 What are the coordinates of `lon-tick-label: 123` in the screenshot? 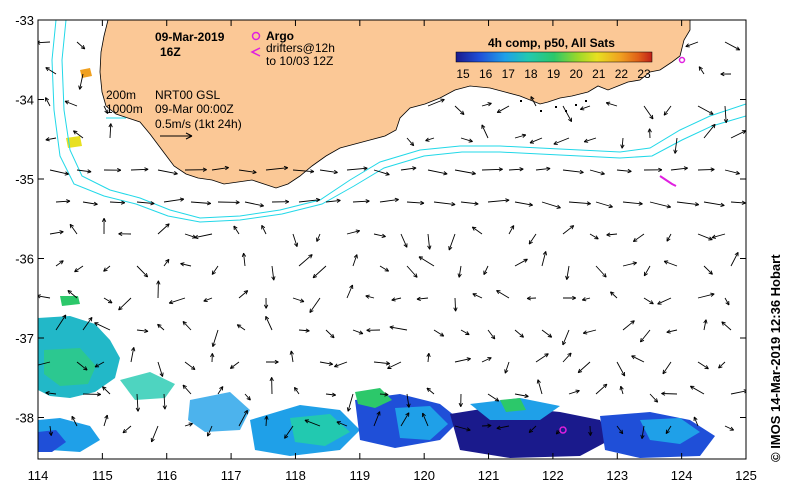 It's located at (617, 475).